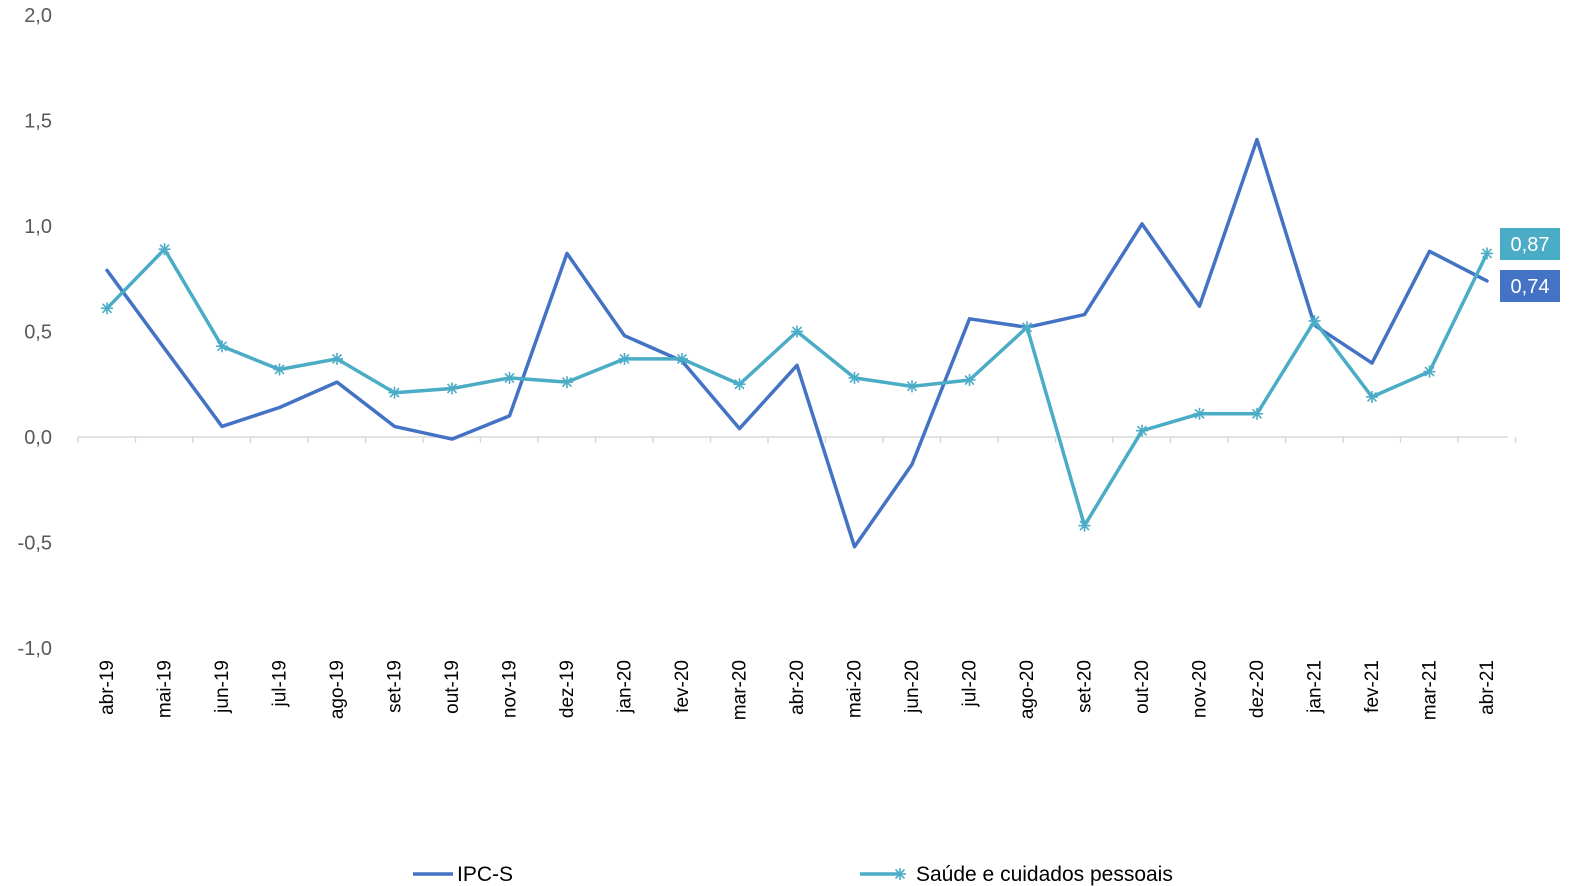 This screenshot has width=1569, height=886. What do you see at coordinates (855, 689) in the screenshot?
I see `x-tick-label: mai-20` at bounding box center [855, 689].